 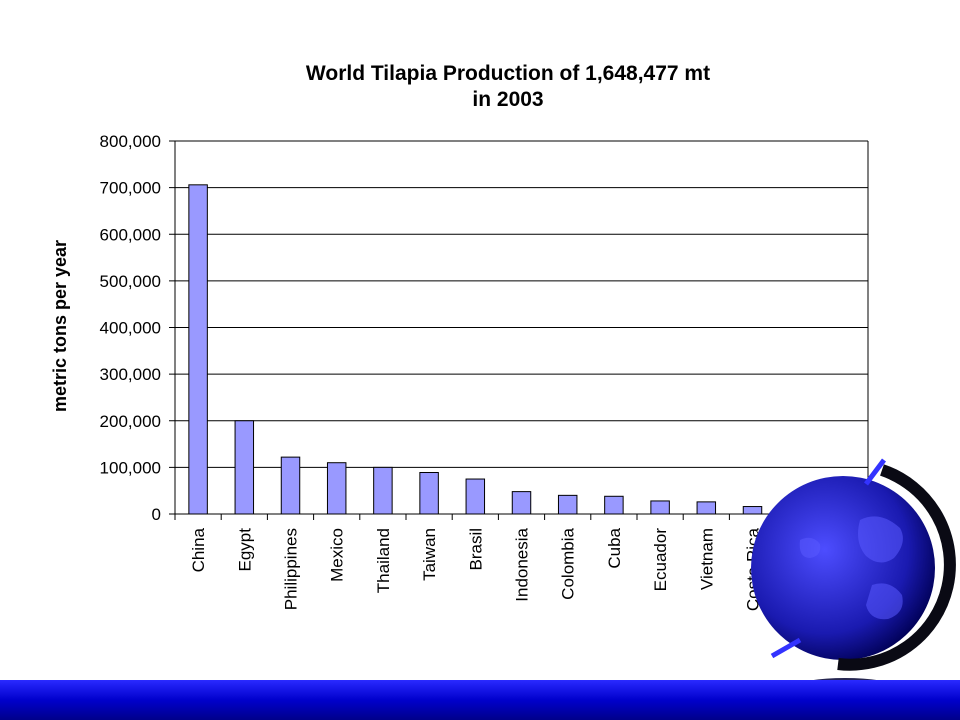 I want to click on footer-band, so click(x=480, y=700).